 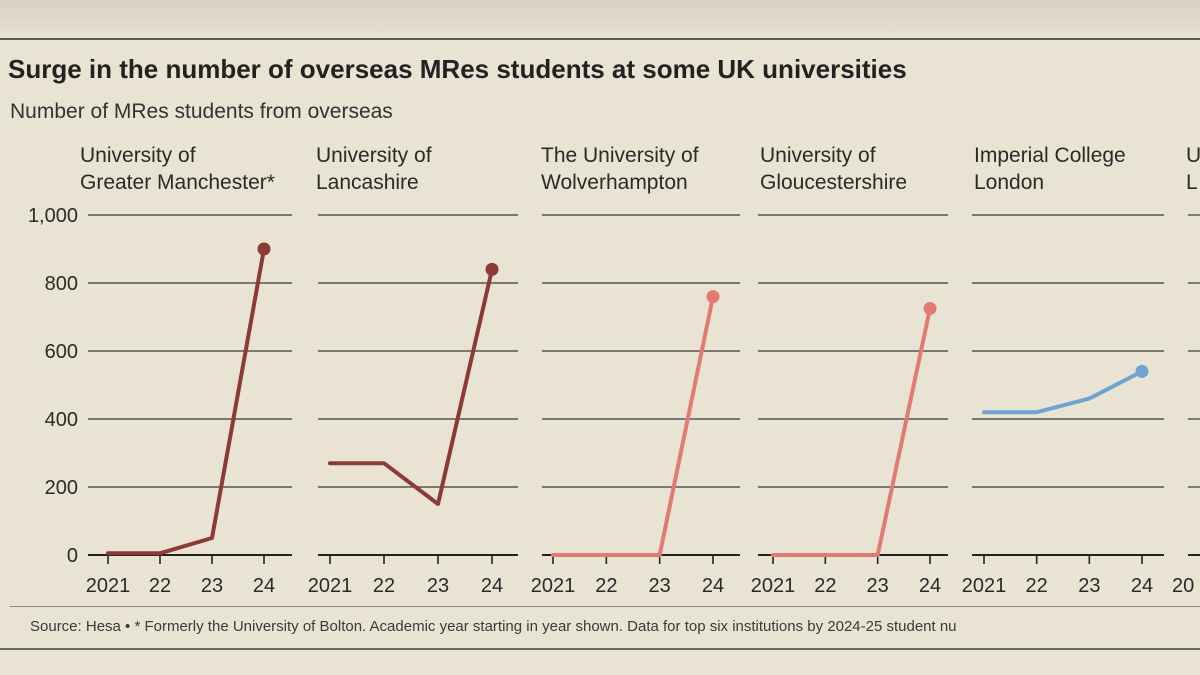 I want to click on panel-label-6: L, so click(x=1192, y=182).